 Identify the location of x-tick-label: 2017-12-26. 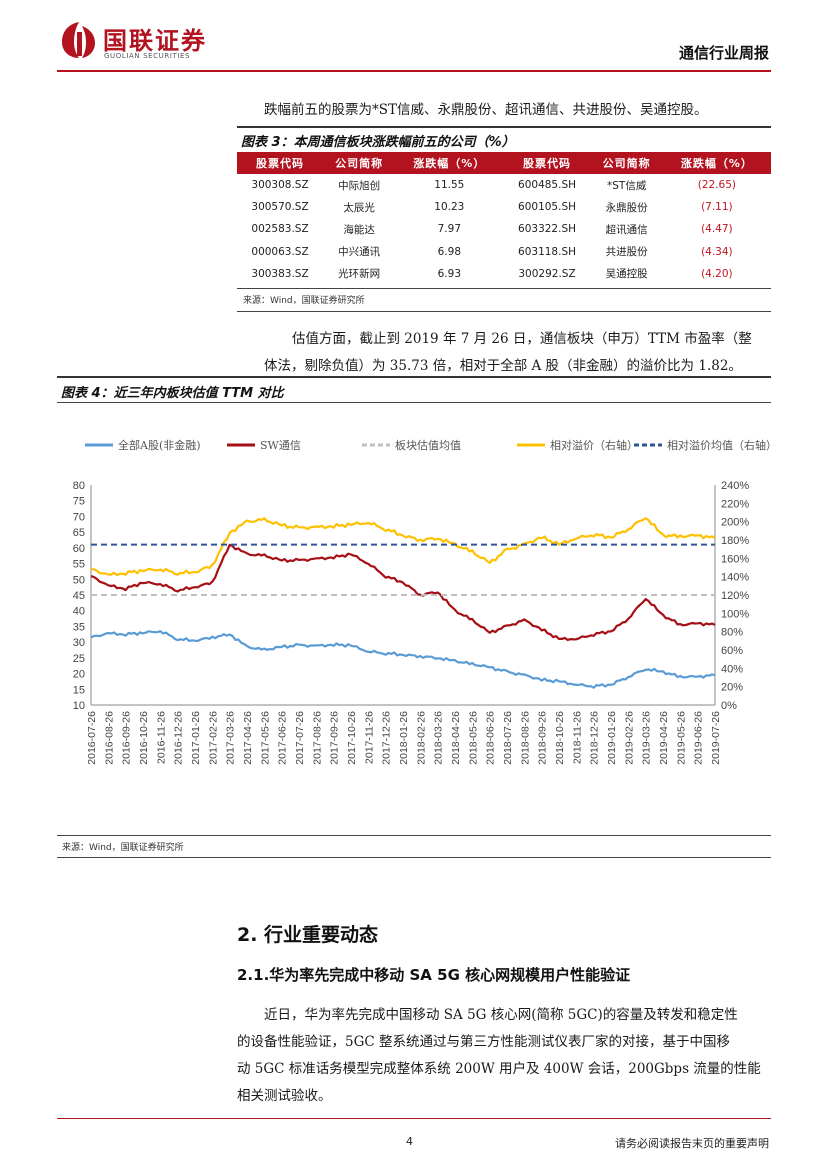
(387, 738).